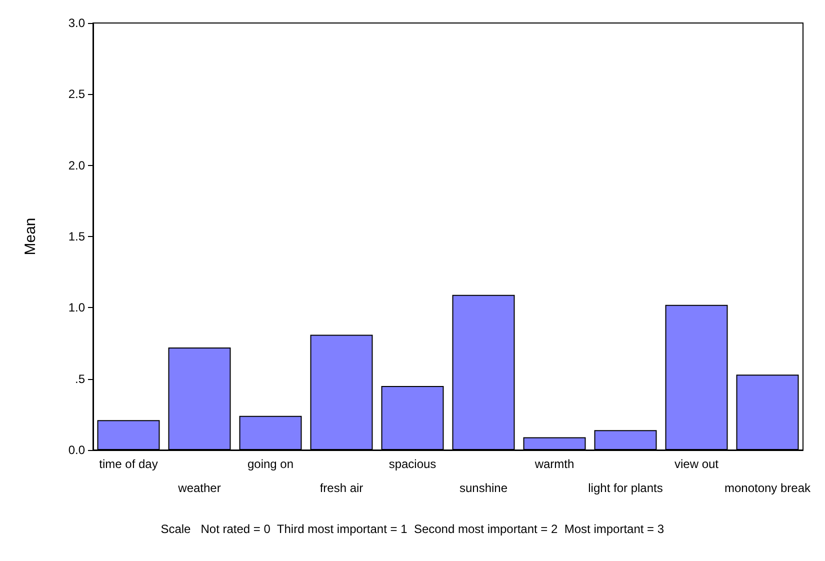 The height and width of the screenshot is (561, 825). I want to click on x-tick-label: view out, so click(697, 464).